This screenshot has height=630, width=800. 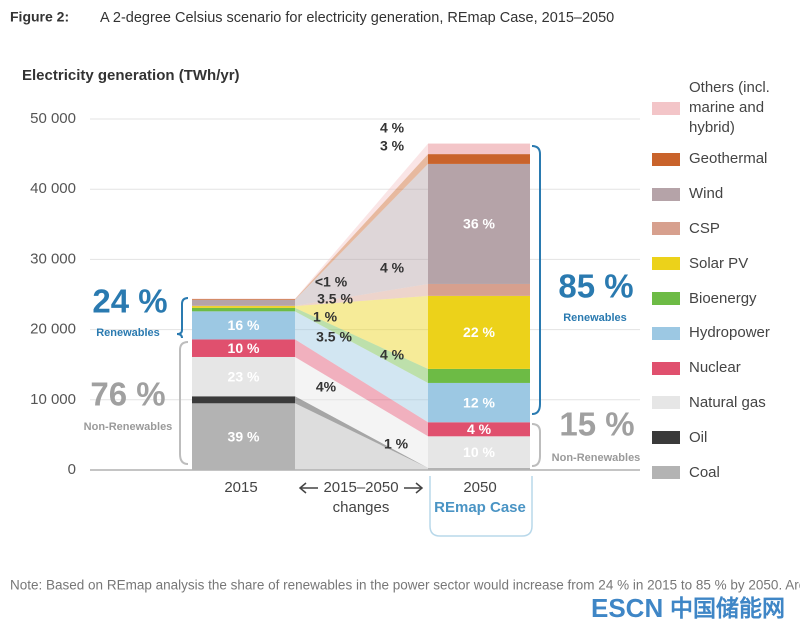 I want to click on legend-item: Oil, so click(x=726, y=437).